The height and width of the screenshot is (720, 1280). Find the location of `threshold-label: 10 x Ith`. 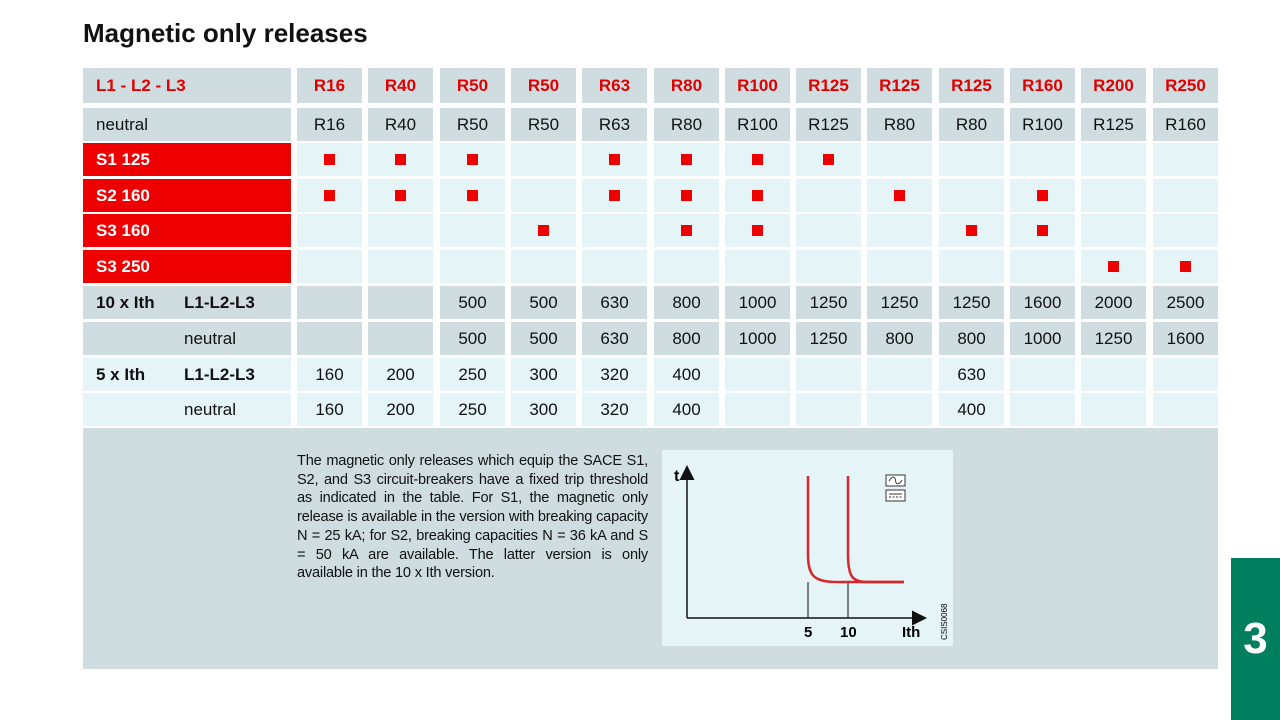

threshold-label: 10 x Ith is located at coordinates (125, 302).